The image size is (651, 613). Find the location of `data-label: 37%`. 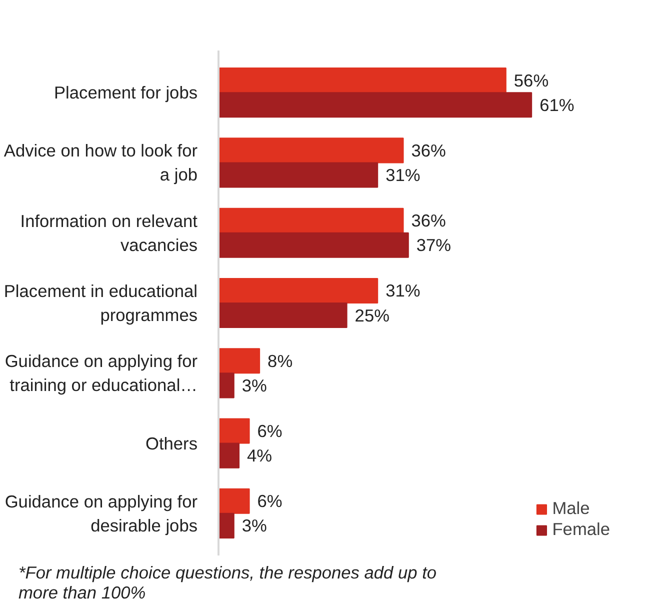

data-label: 37% is located at coordinates (434, 245).